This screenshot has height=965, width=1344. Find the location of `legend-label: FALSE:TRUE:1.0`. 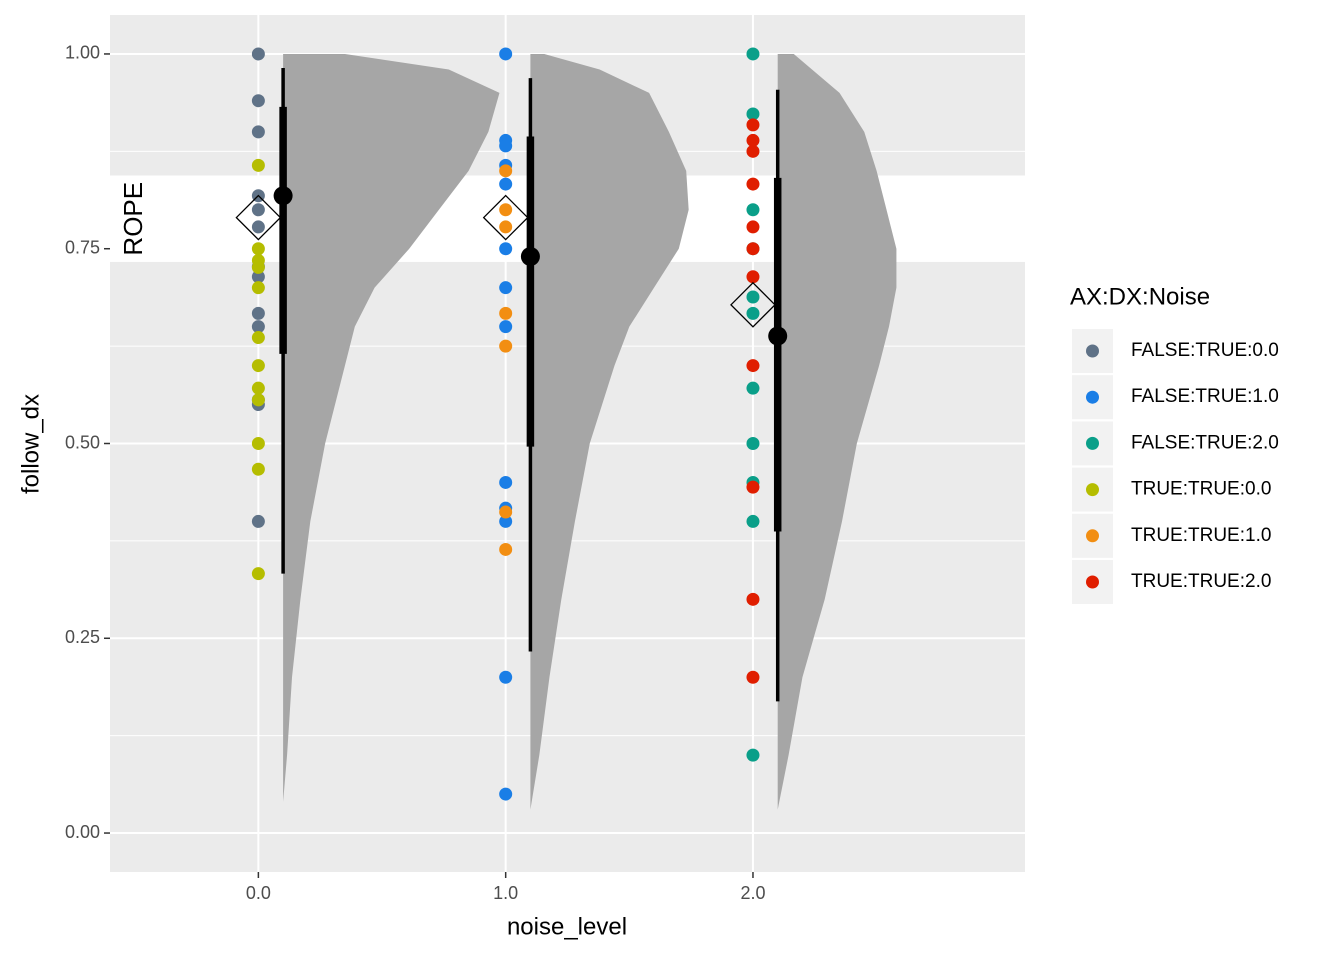

legend-label: FALSE:TRUE:1.0 is located at coordinates (1205, 396).